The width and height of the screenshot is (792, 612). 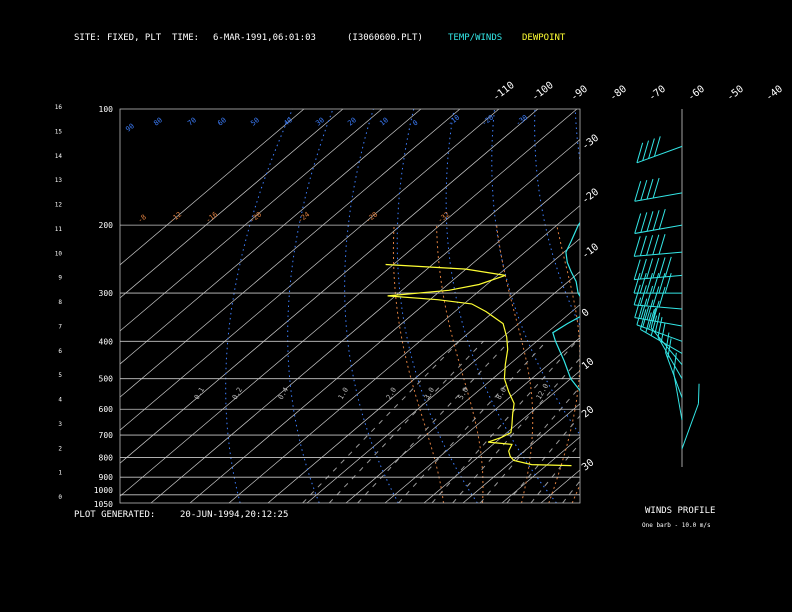 What do you see at coordinates (579, 94) in the screenshot?
I see `top-temperature-label: -90` at bounding box center [579, 94].